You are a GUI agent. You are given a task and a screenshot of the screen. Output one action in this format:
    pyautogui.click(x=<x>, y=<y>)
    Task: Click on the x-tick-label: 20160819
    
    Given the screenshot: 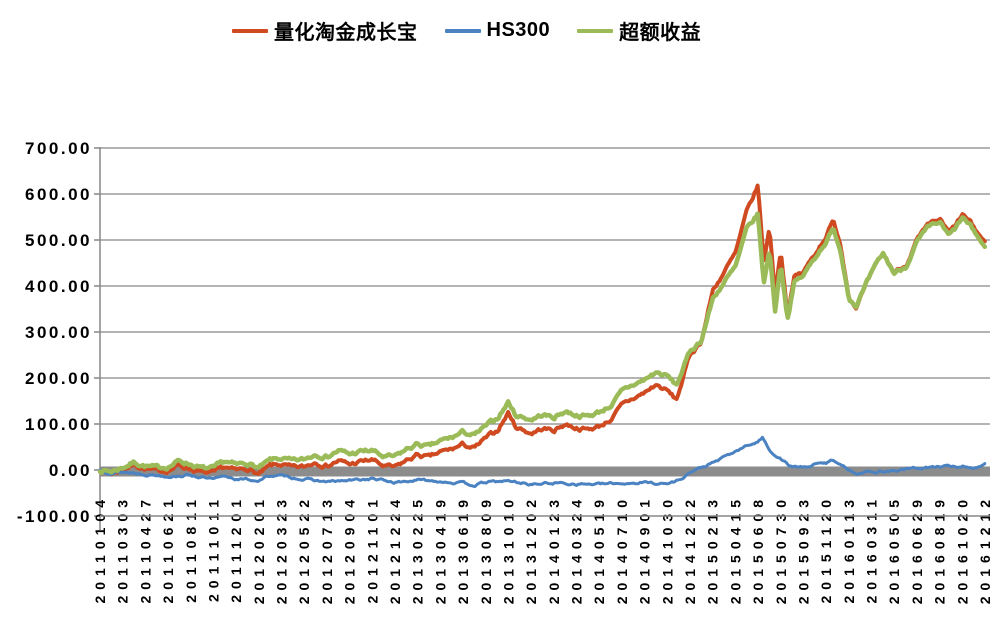 What is the action you would take?
    pyautogui.click(x=940, y=549)
    